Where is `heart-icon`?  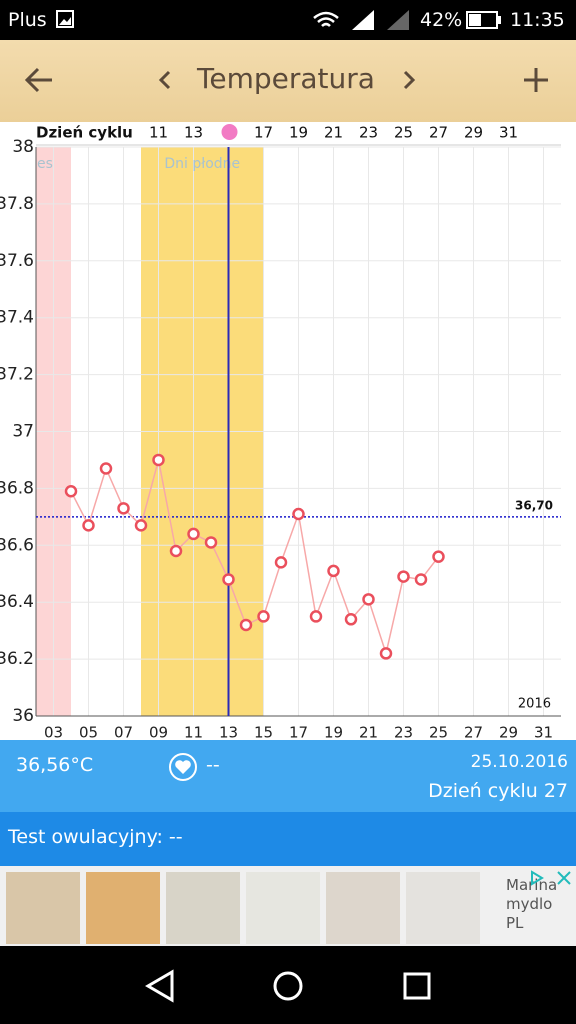 heart-icon is located at coordinates (183, 767).